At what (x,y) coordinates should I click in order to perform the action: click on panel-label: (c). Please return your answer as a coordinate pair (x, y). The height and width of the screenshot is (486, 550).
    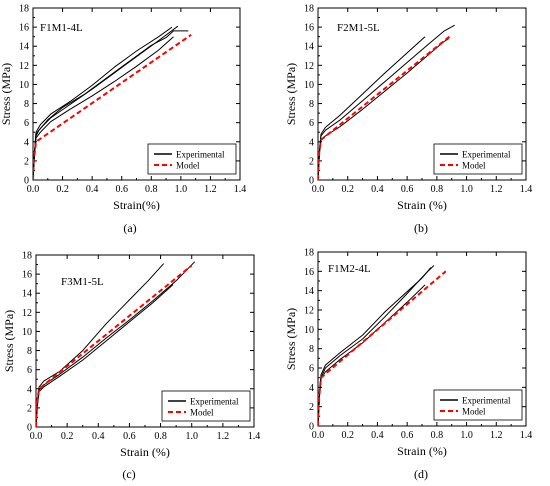
    Looking at the image, I should click on (128, 474).